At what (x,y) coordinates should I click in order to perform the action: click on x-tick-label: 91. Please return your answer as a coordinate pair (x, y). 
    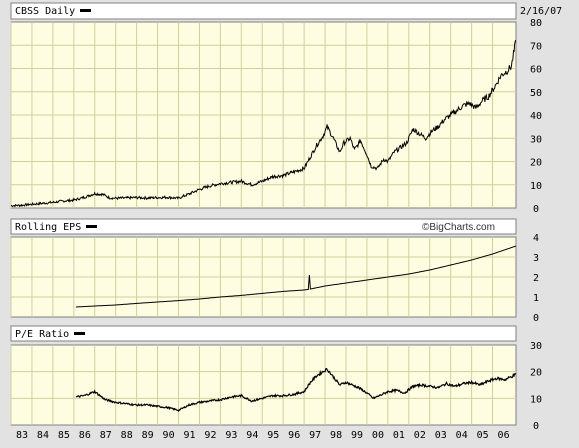
    Looking at the image, I should click on (189, 435).